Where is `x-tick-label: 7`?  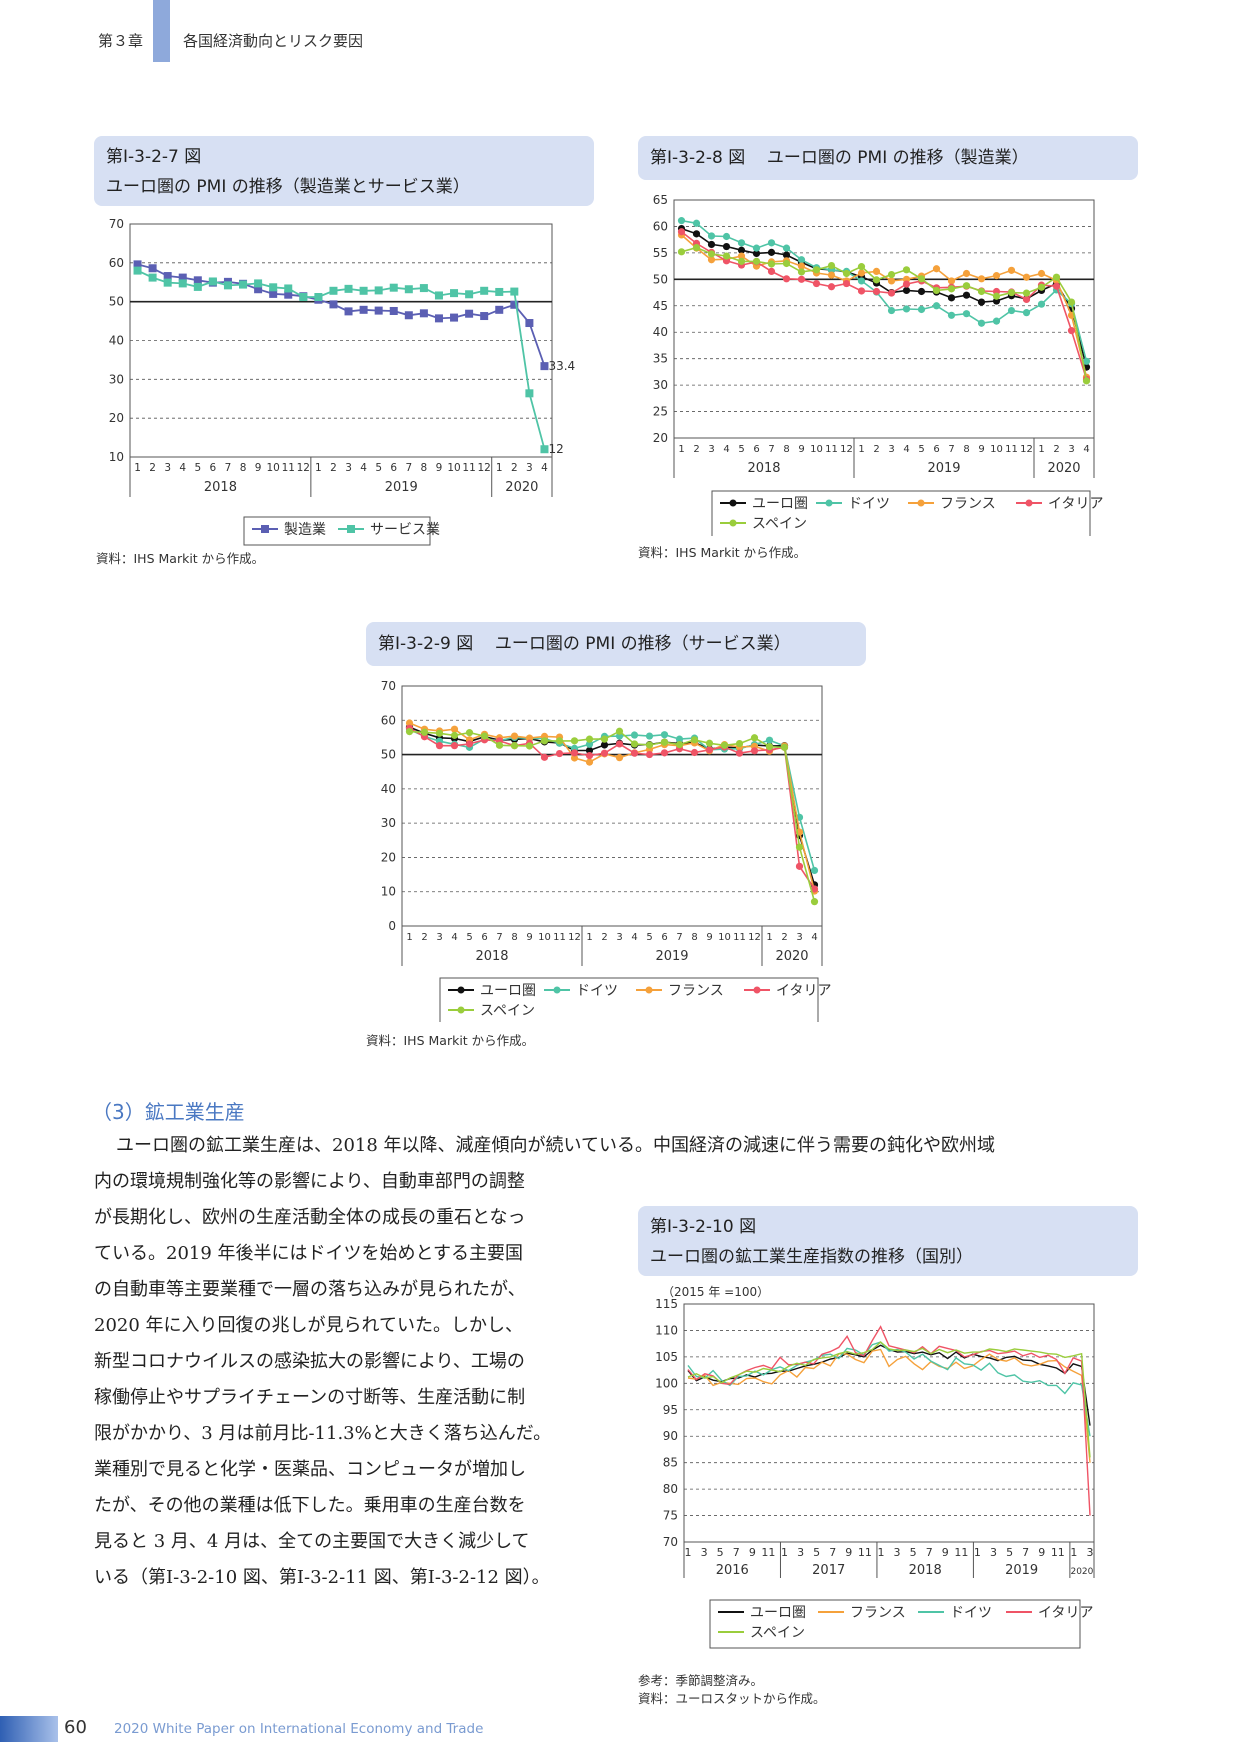 x-tick-label: 7 is located at coordinates (771, 449).